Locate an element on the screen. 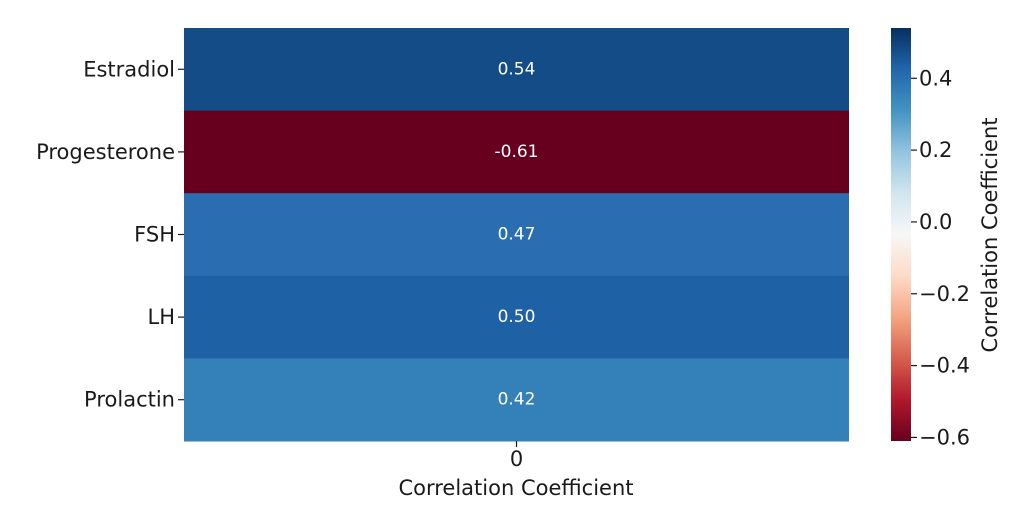  colorbar: 0.4 0.2 0.0 −0.2 −0.4 −0.6 is located at coordinates (930, 238).